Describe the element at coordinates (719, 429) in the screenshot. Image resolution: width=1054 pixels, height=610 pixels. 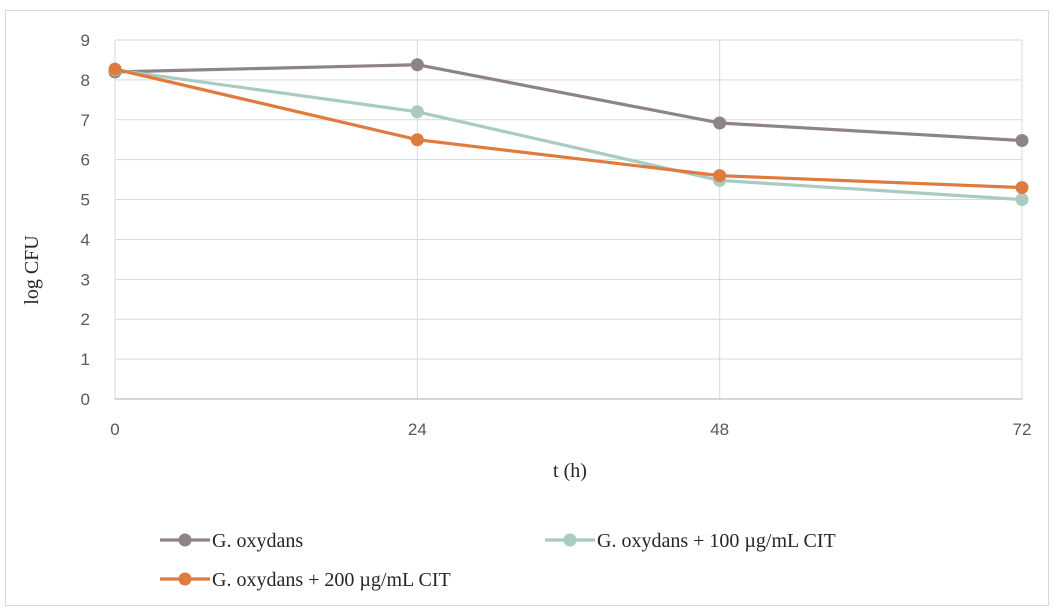
I see `x-tick-label: 48` at that location.